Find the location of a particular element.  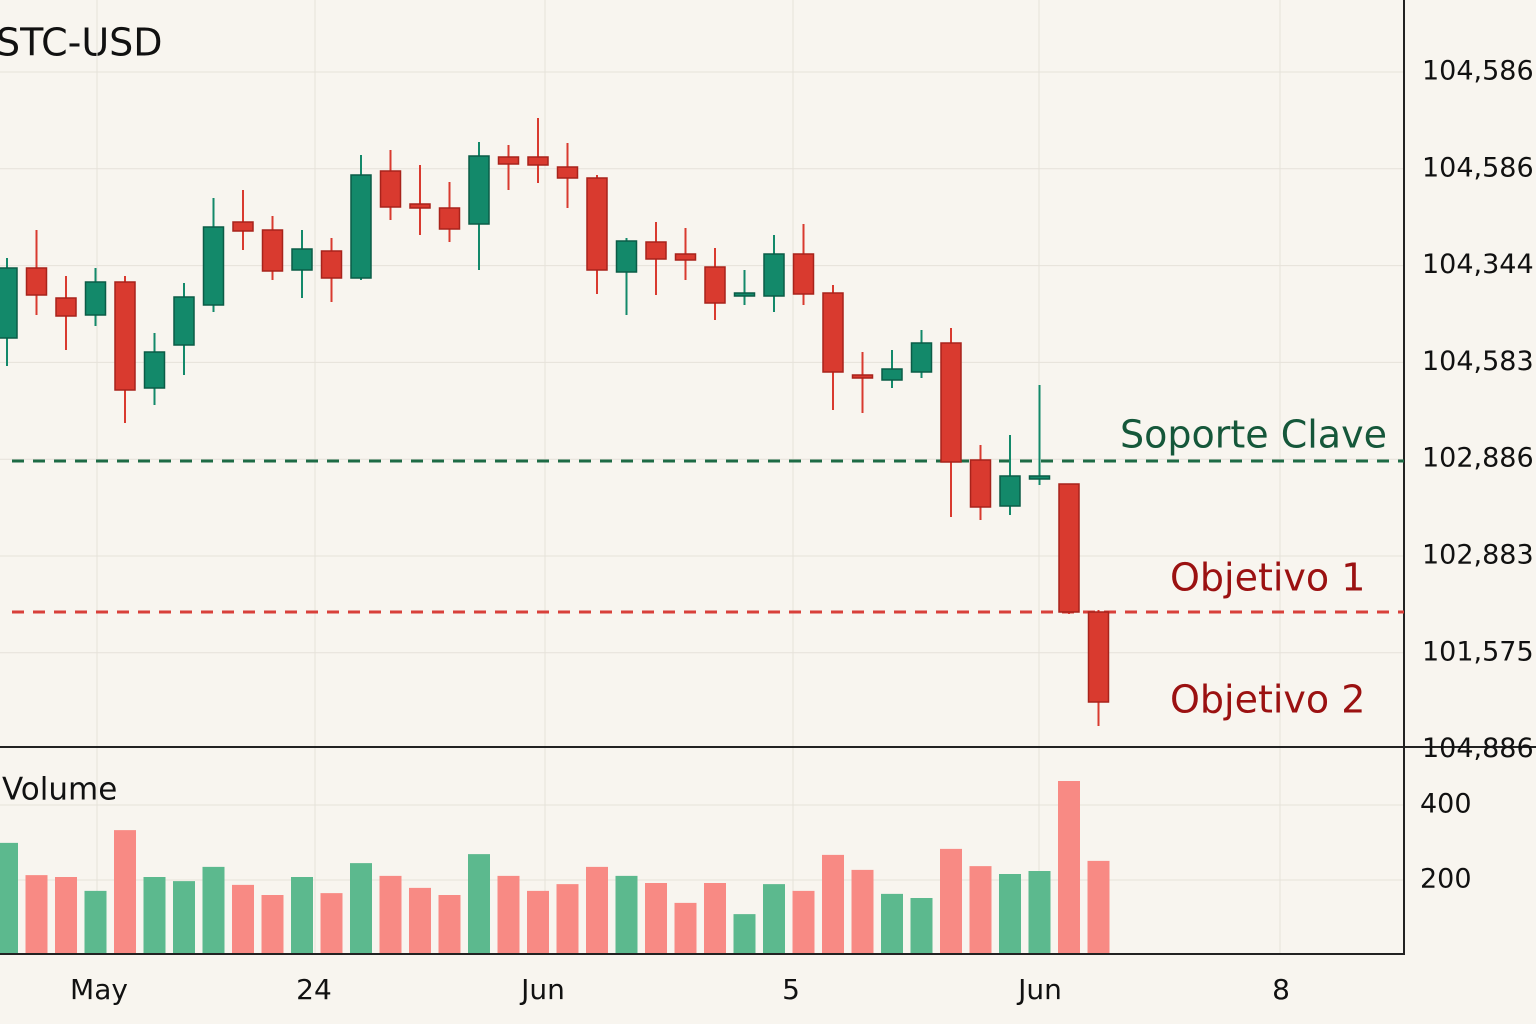

chart-title: STC-USD is located at coordinates (81, 43).